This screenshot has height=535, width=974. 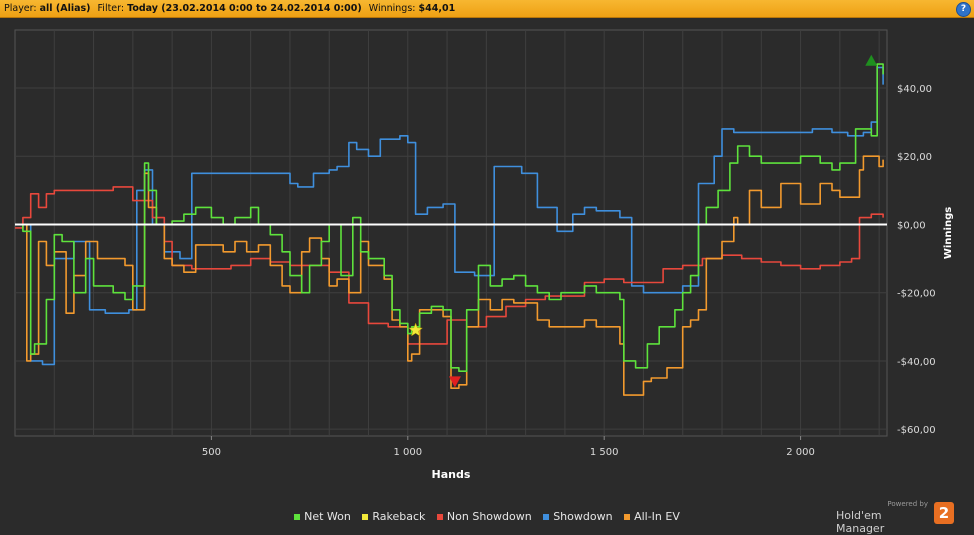 What do you see at coordinates (657, 516) in the screenshot?
I see `legend-label: All-In EV` at bounding box center [657, 516].